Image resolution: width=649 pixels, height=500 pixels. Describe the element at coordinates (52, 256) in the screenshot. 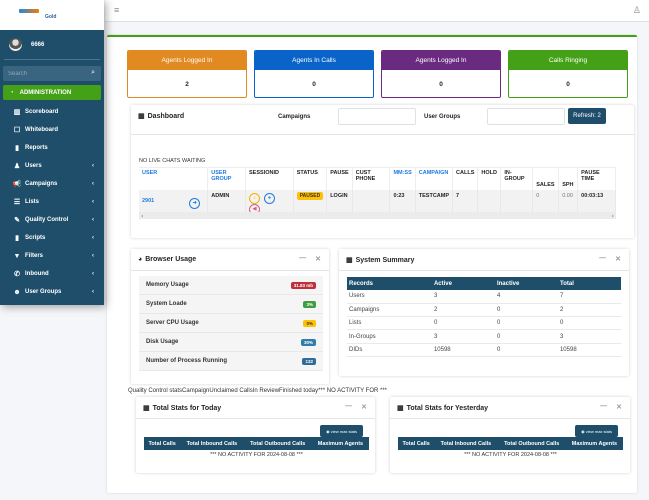

I see `sidebar-item-filters: ▼ Filters ‹` at that location.